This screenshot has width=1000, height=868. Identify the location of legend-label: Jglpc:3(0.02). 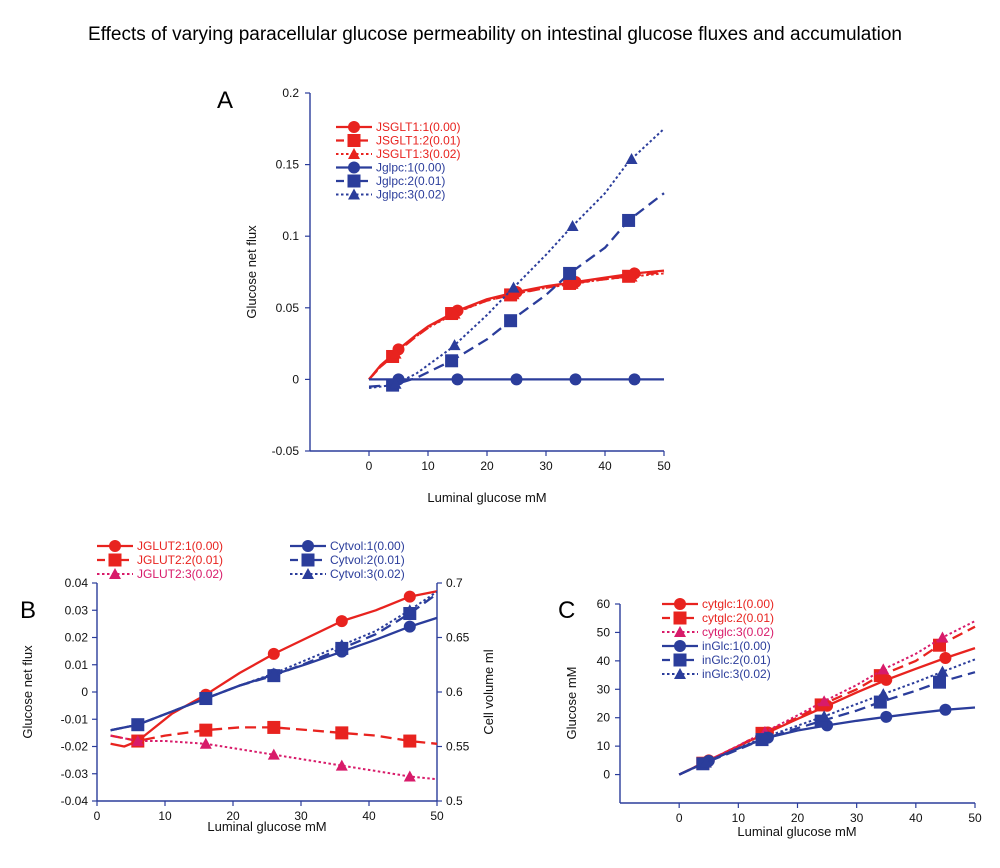
(410, 195).